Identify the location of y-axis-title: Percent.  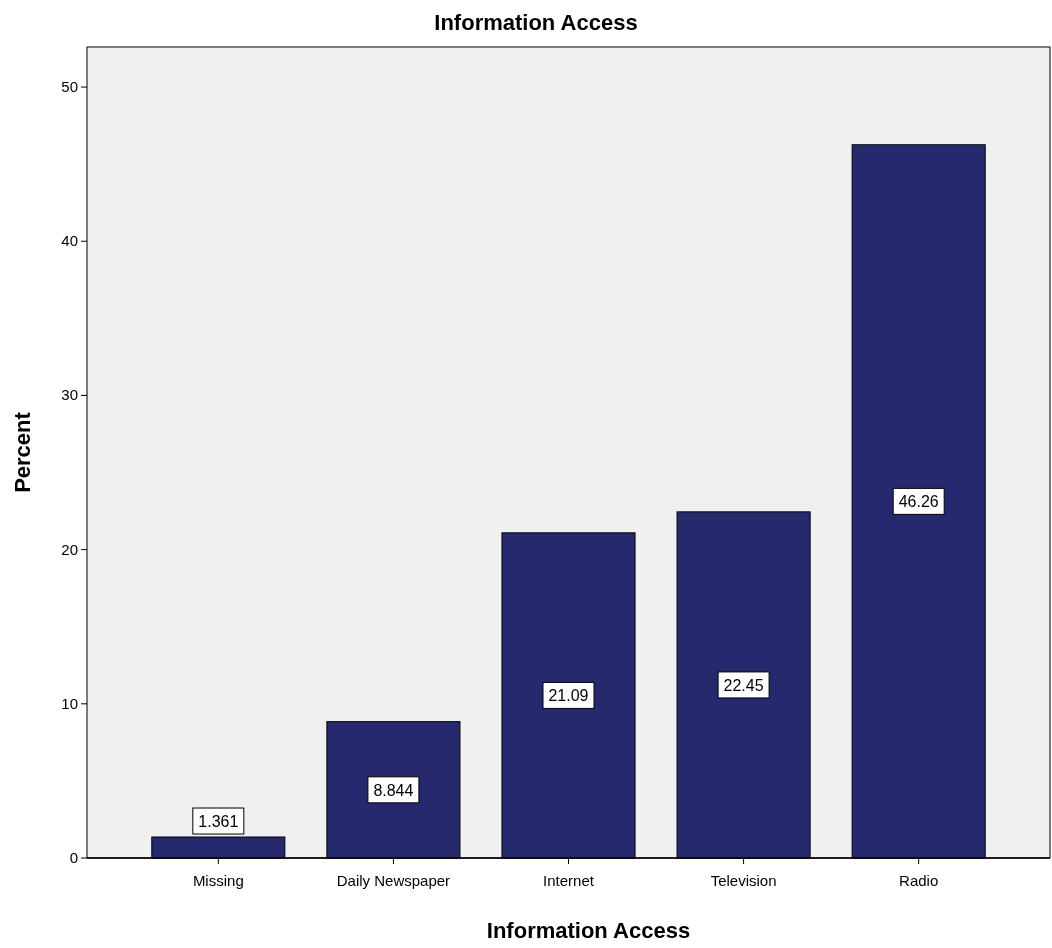
(22, 452).